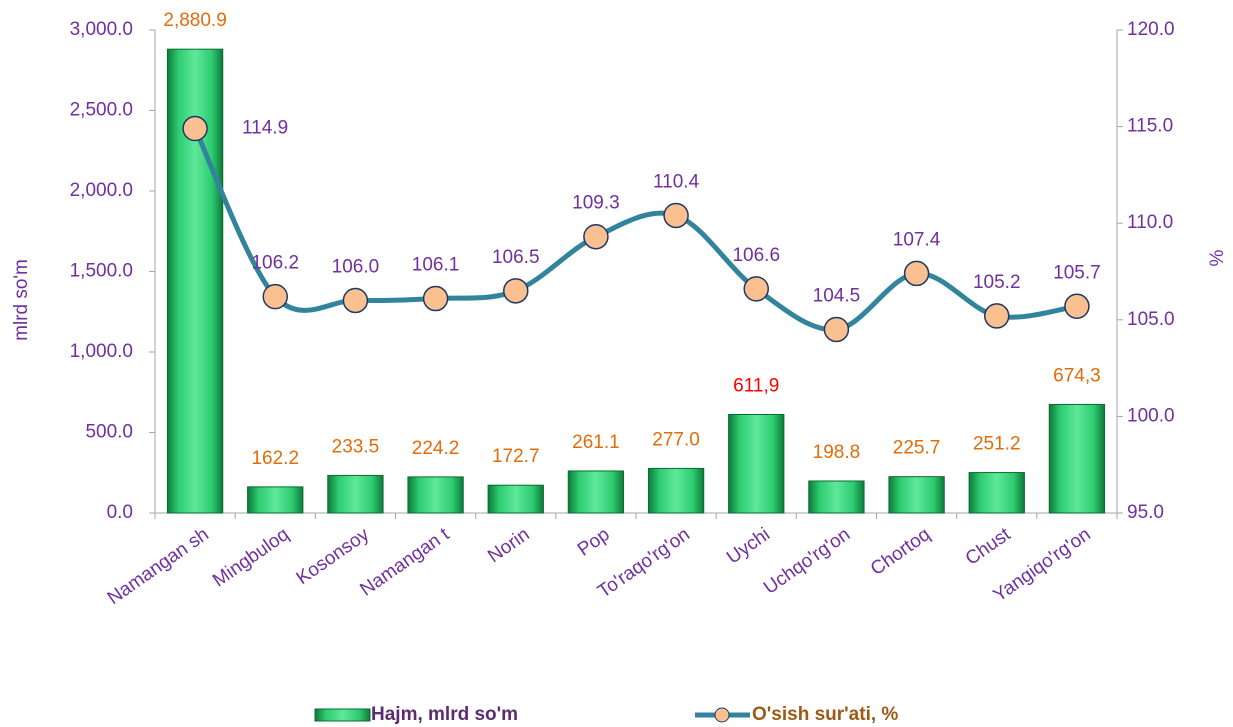 The width and height of the screenshot is (1233, 727). Describe the element at coordinates (594, 542) in the screenshot. I see `x-tick-label: Pop` at that location.